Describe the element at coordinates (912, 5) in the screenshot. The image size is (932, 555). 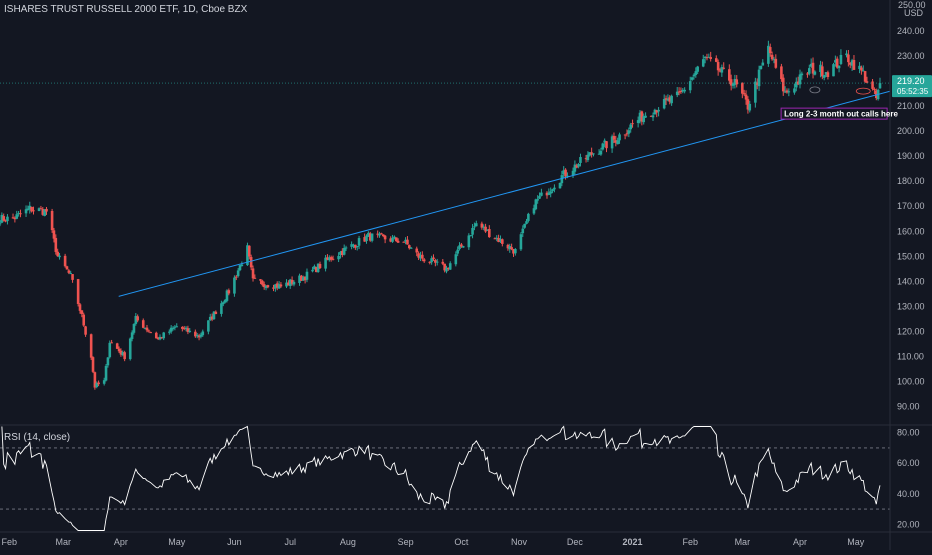
I see `price-tick-label: 250.00` at that location.